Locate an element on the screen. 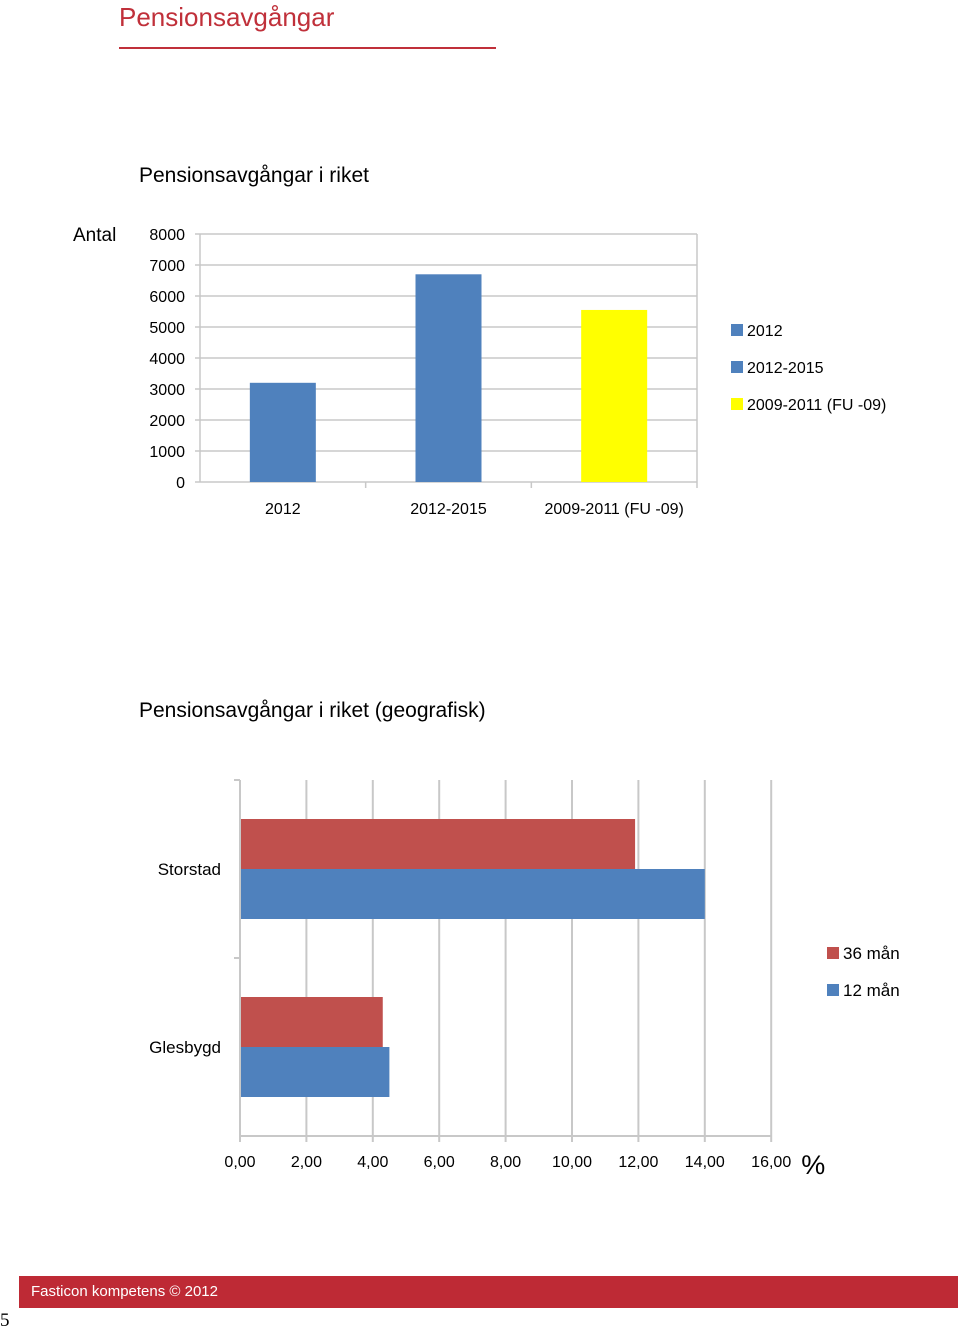  x-tick-label: 14,00 is located at coordinates (705, 1162).